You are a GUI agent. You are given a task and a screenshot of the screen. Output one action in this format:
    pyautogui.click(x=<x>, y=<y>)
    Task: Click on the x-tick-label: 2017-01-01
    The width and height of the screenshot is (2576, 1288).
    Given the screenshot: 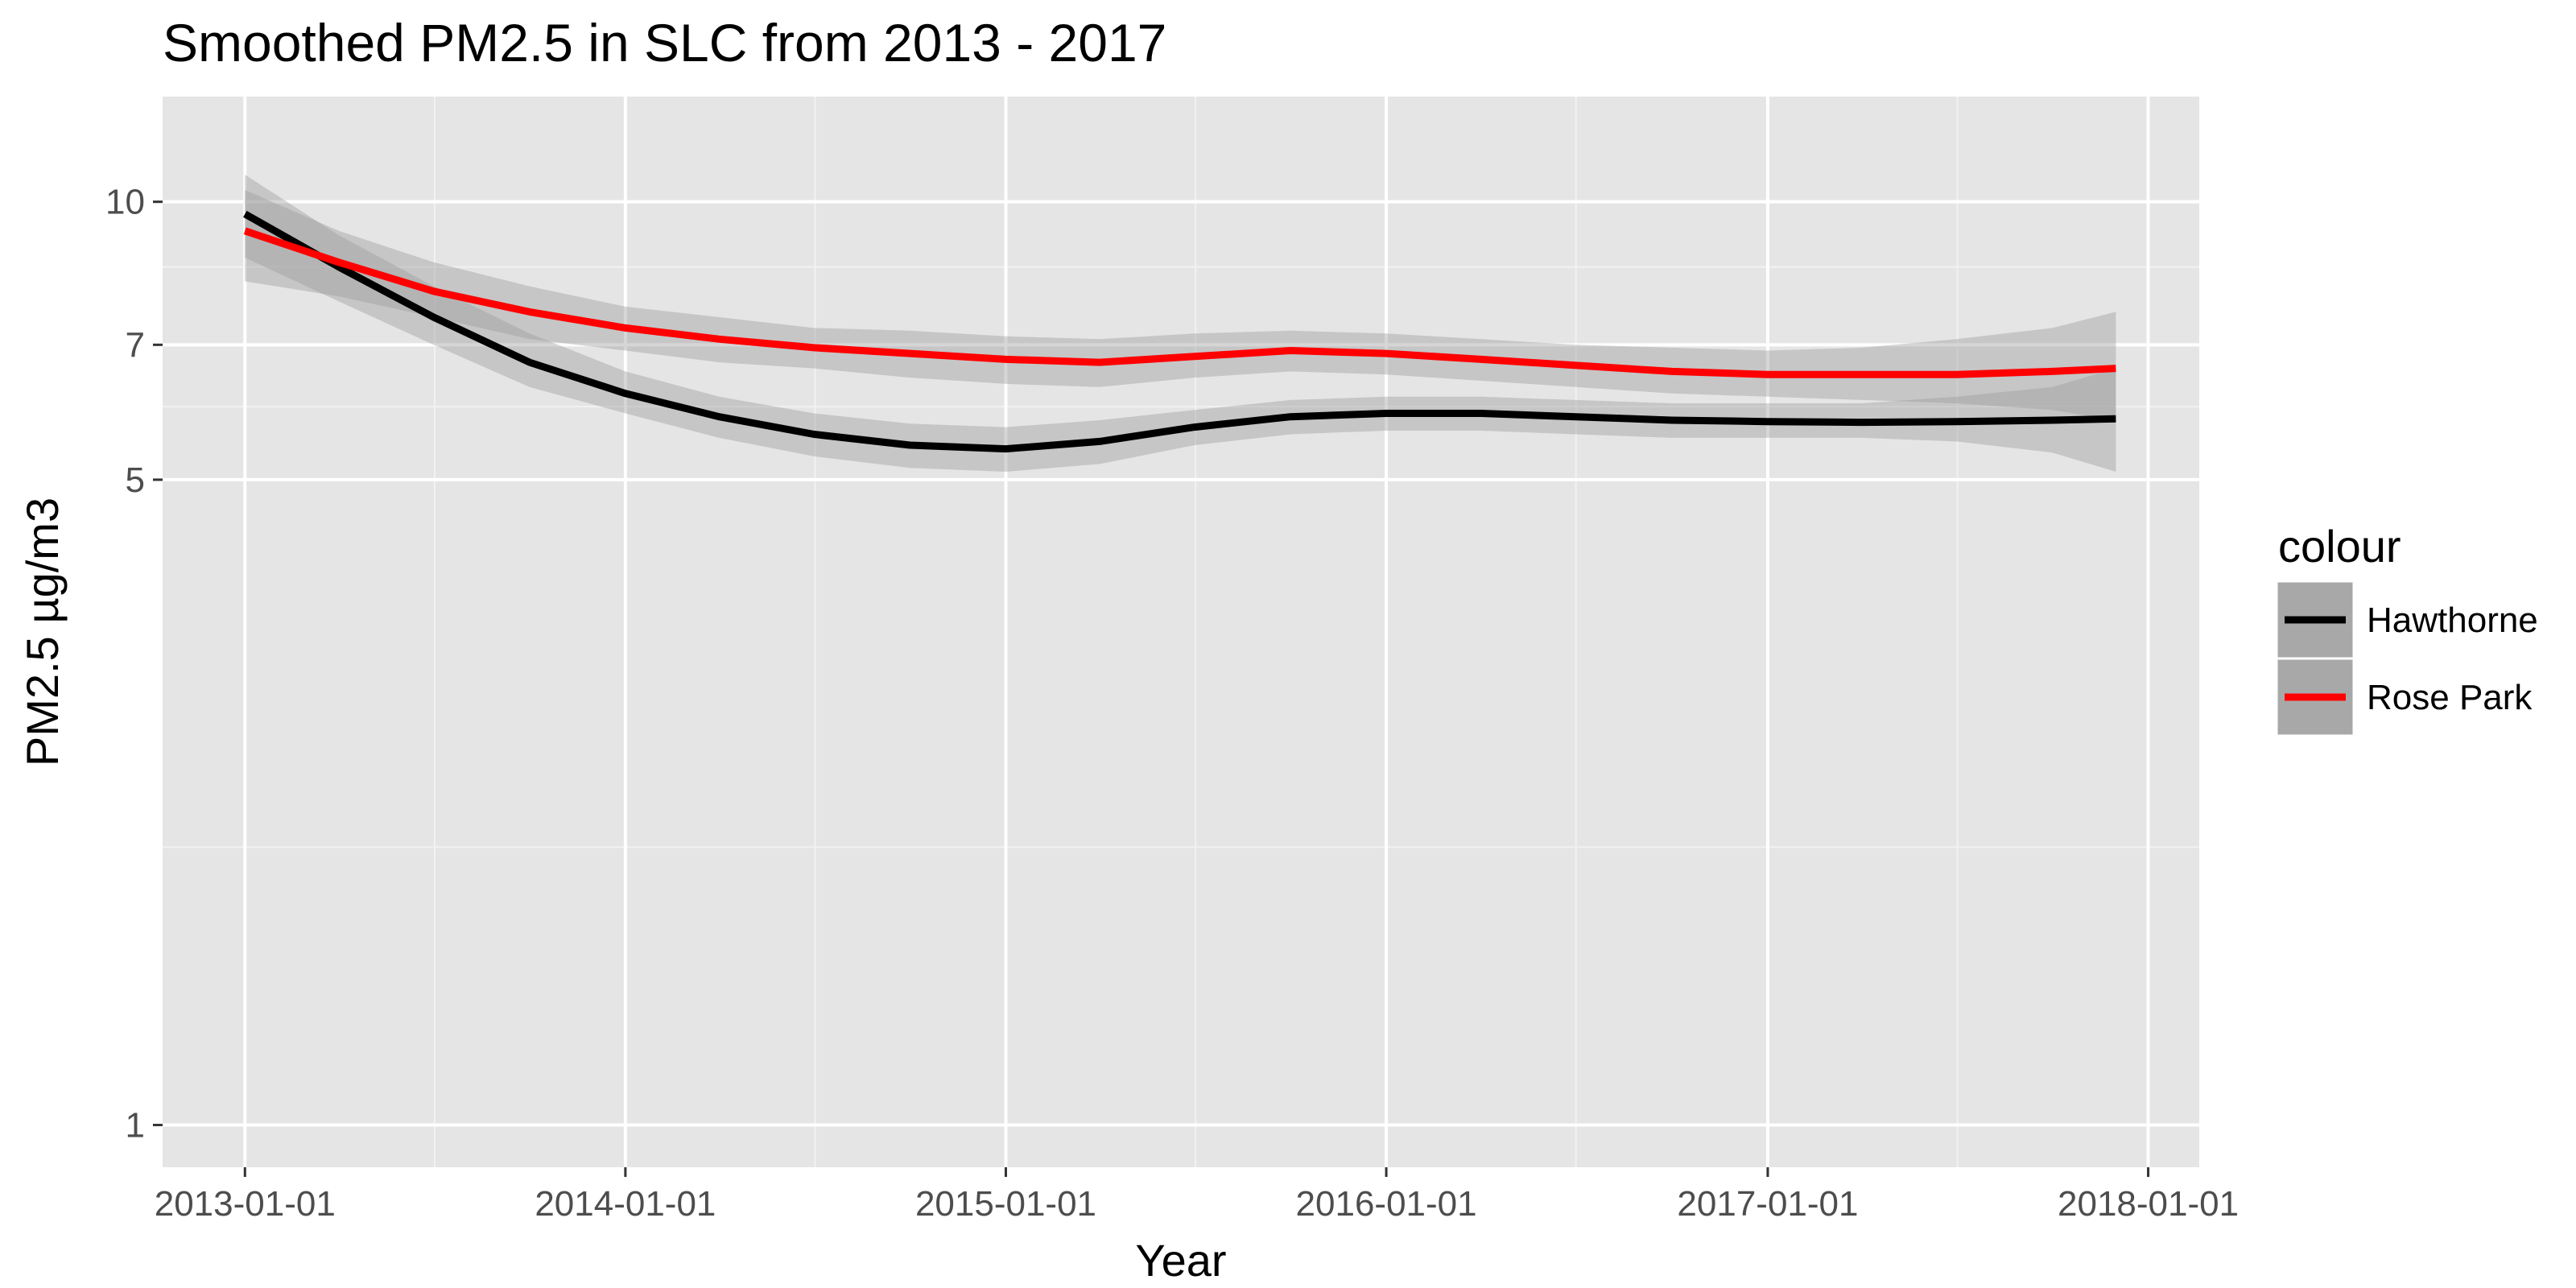 What is the action you would take?
    pyautogui.click(x=1768, y=1204)
    